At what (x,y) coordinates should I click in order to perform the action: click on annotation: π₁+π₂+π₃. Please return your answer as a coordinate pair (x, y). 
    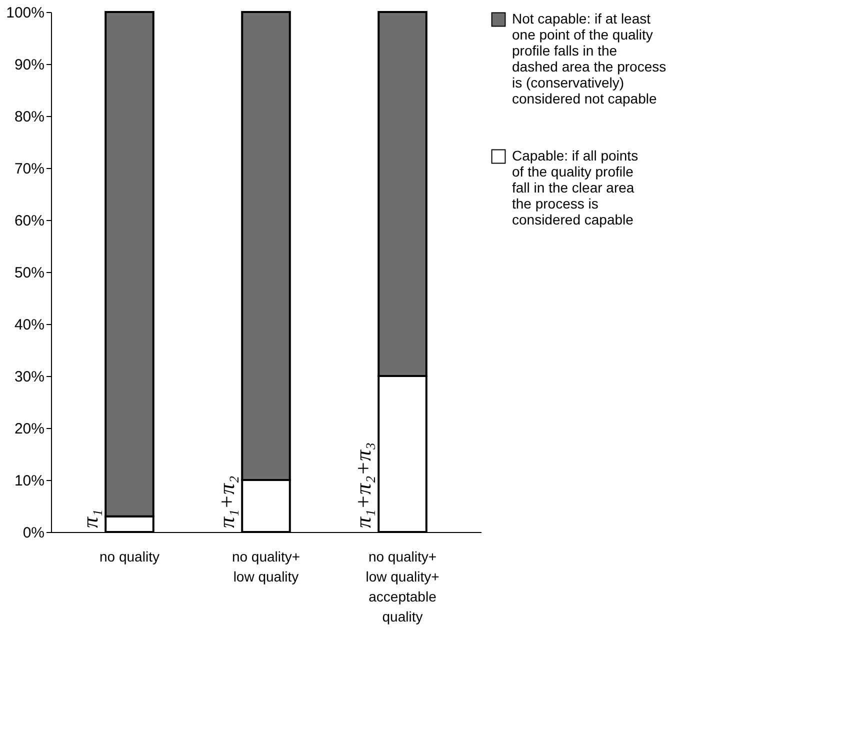
    Looking at the image, I should click on (363, 485).